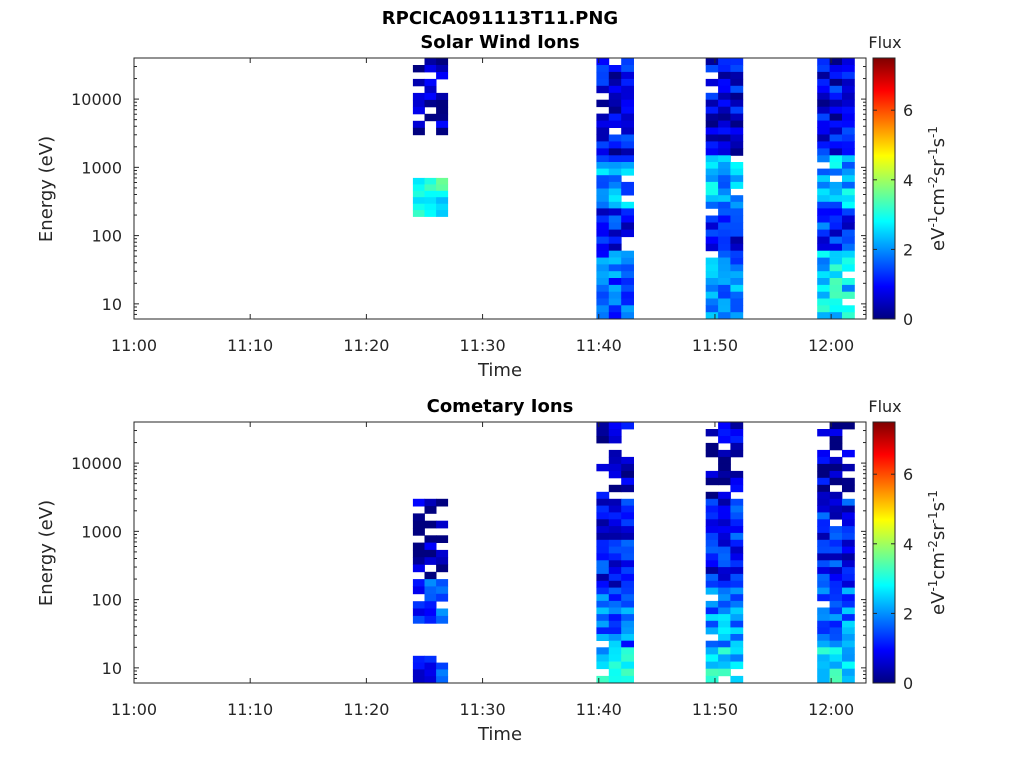  I want to click on y-tick-label: 10000, so click(96, 463).